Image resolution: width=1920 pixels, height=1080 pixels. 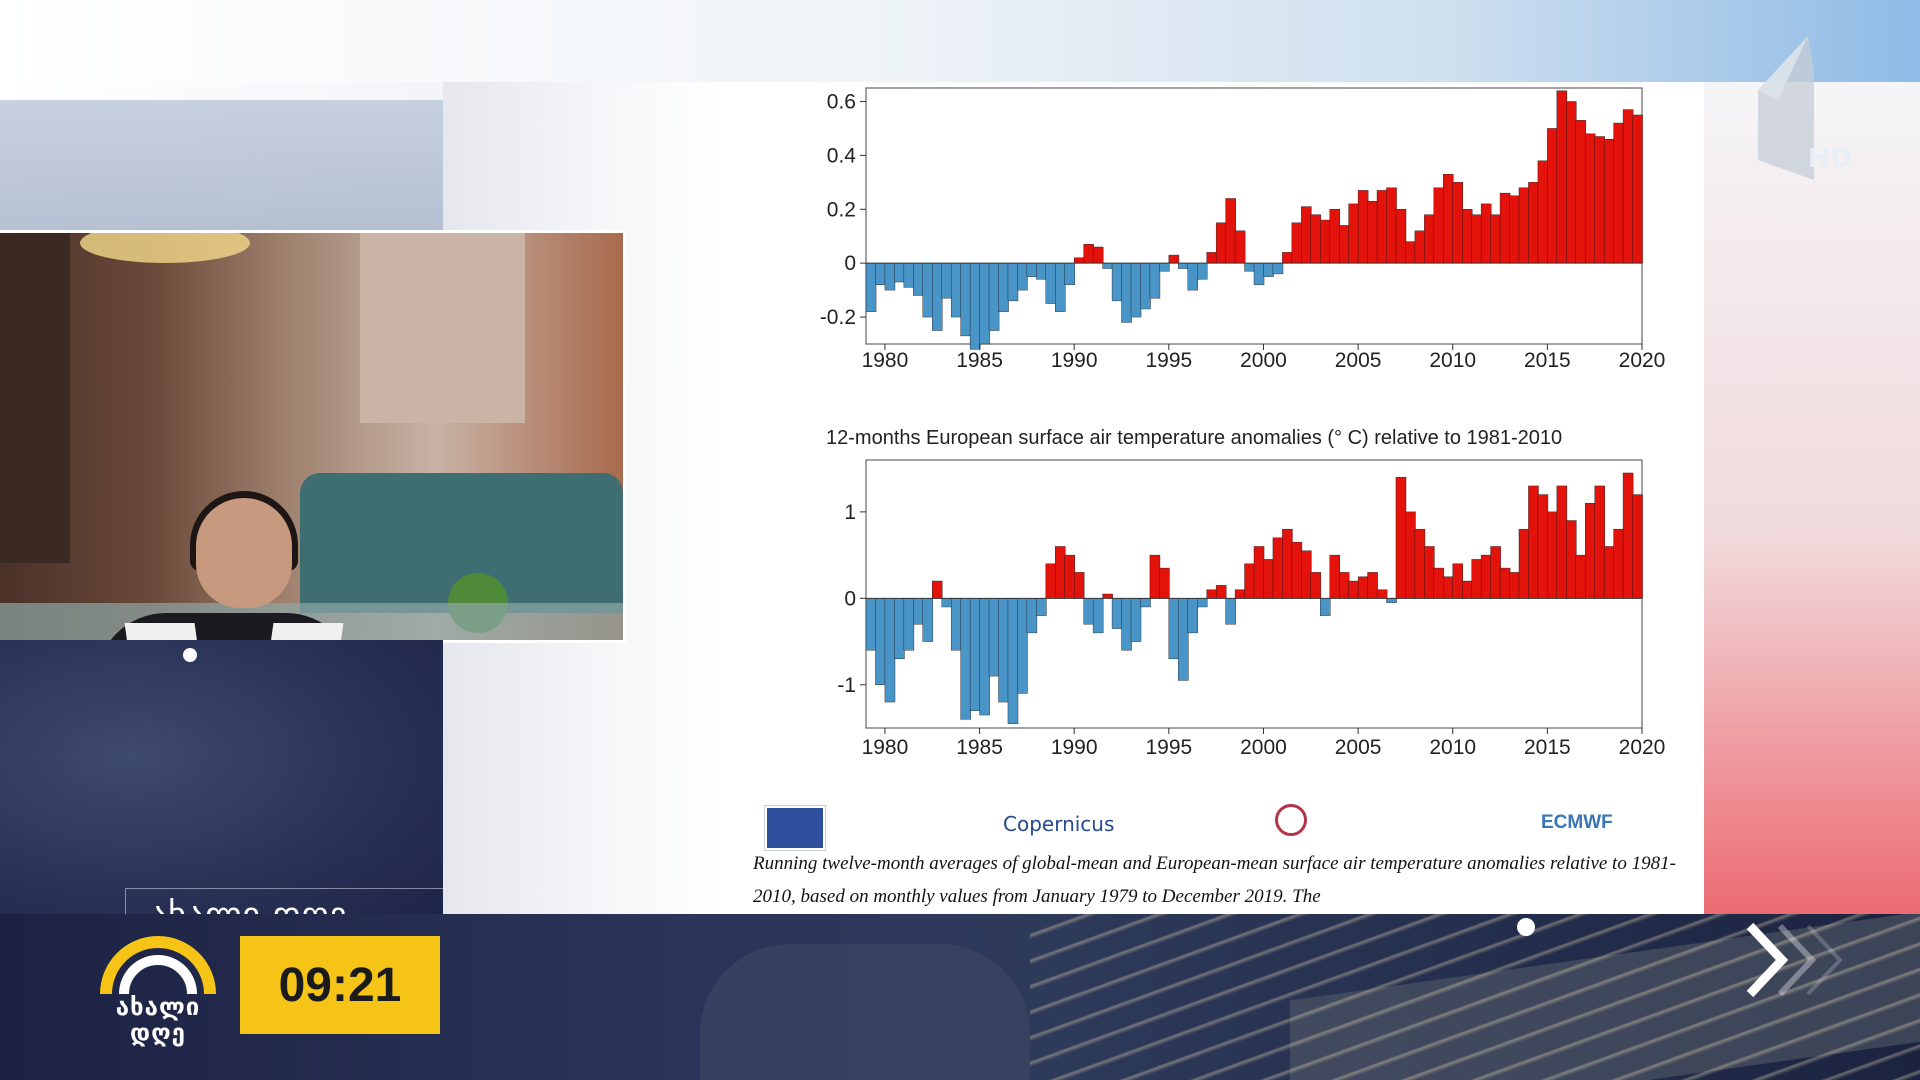 What do you see at coordinates (1642, 360) in the screenshot?
I see `chart1-x-tick-label: 2020` at bounding box center [1642, 360].